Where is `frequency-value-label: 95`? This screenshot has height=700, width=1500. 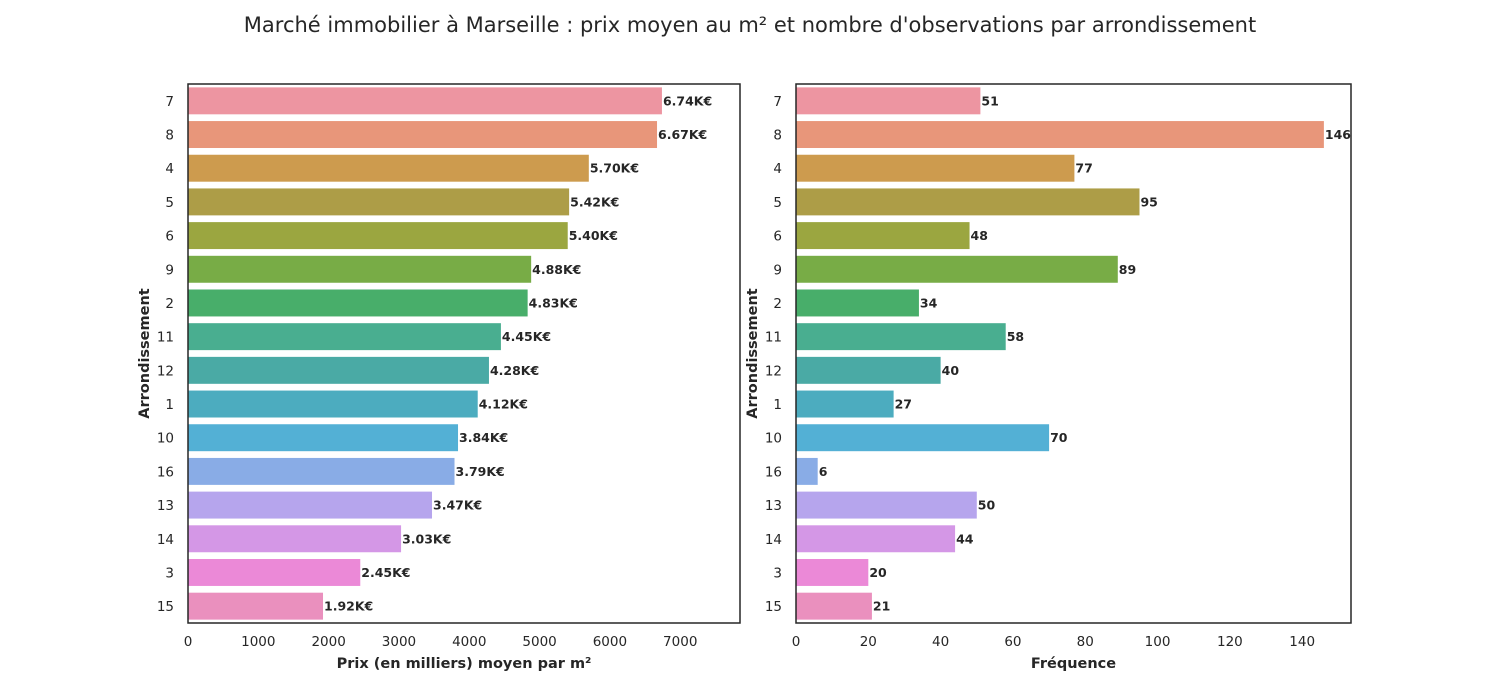 frequency-value-label: 95 is located at coordinates (1148, 201).